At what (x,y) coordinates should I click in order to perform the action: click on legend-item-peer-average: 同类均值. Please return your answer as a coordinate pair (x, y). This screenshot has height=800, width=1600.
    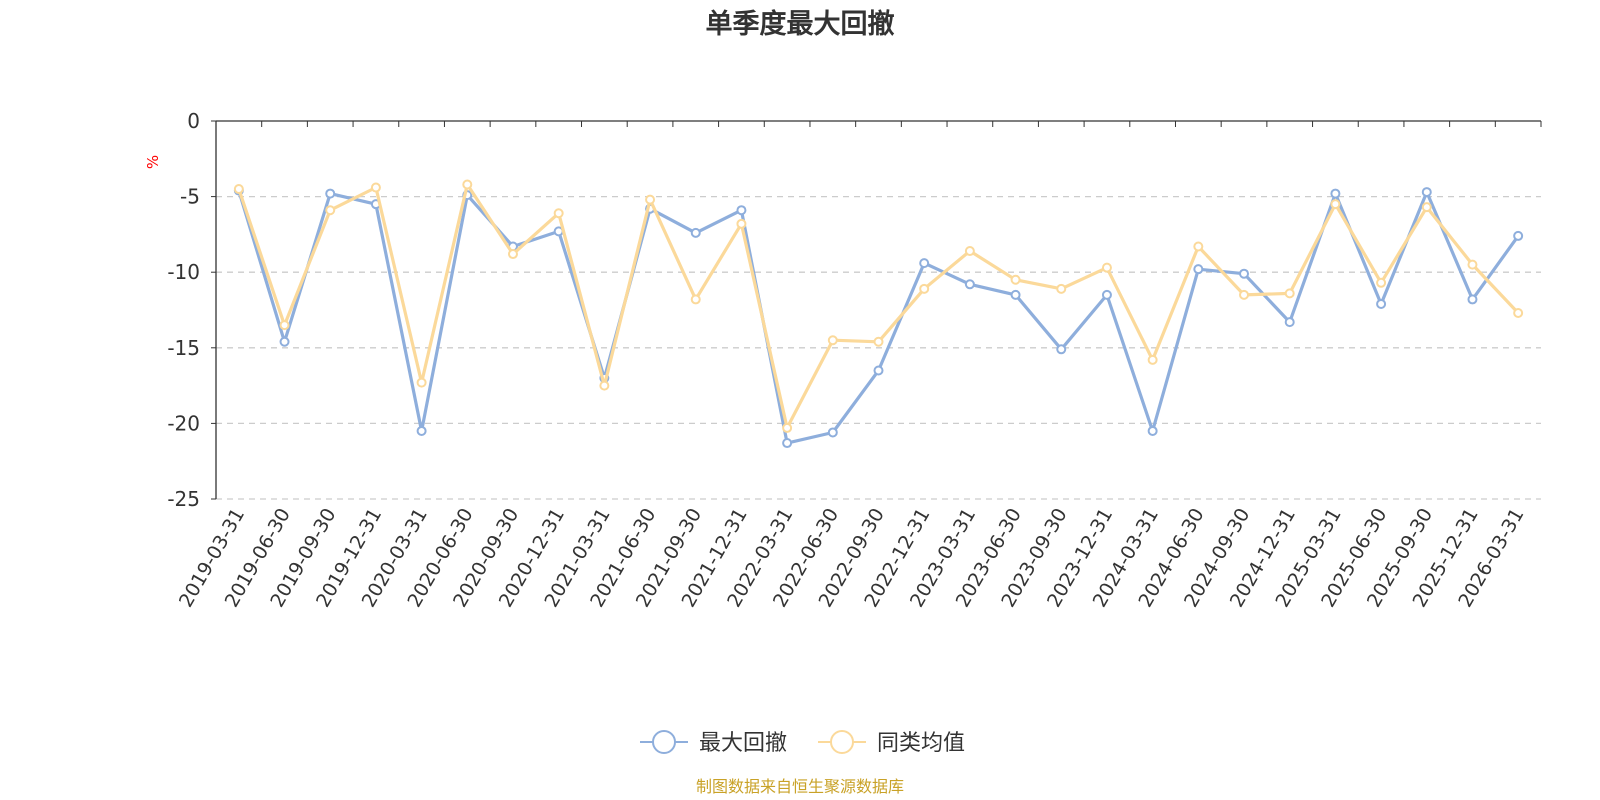
    Looking at the image, I should click on (891, 743).